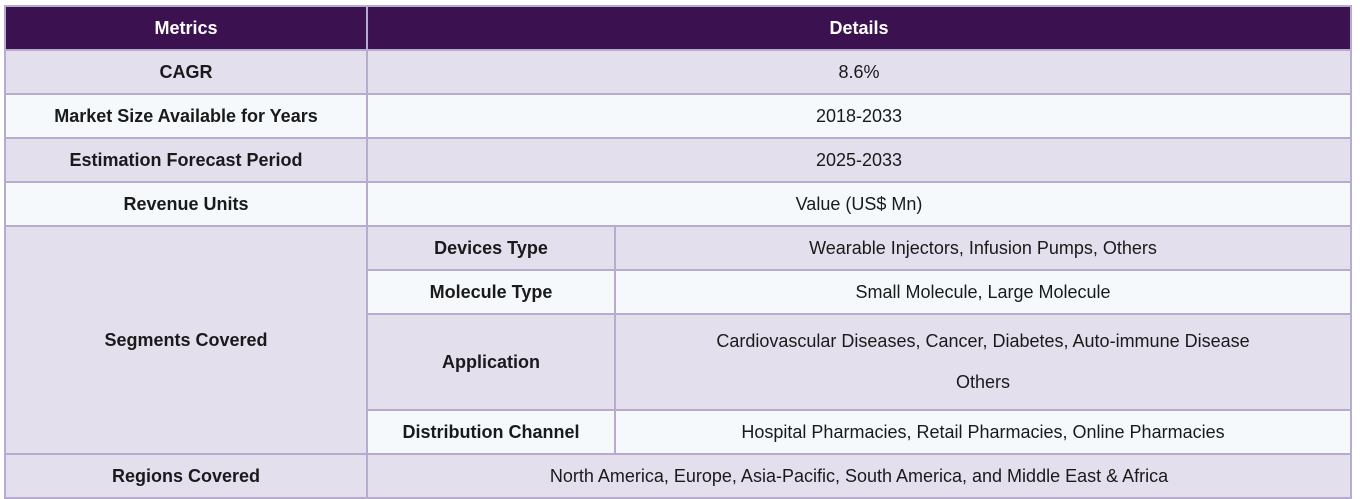 The width and height of the screenshot is (1360, 499). Describe the element at coordinates (186, 476) in the screenshot. I see `regions-covered-label: Regions Covered` at that location.